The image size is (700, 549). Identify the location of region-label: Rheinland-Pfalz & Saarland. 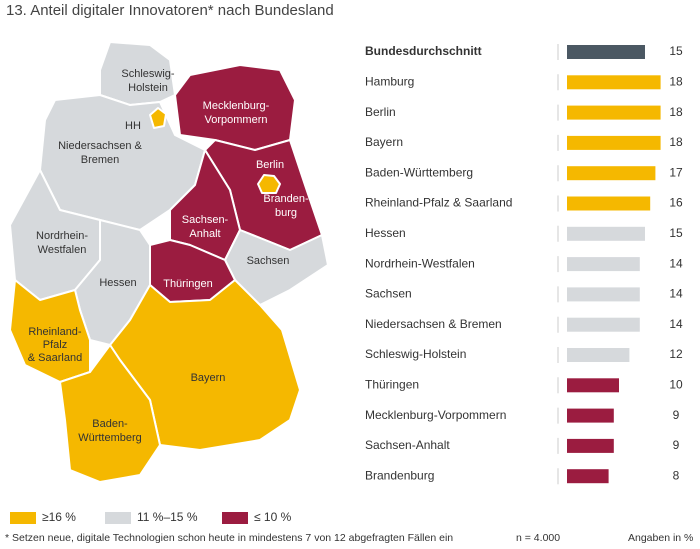
(55, 345).